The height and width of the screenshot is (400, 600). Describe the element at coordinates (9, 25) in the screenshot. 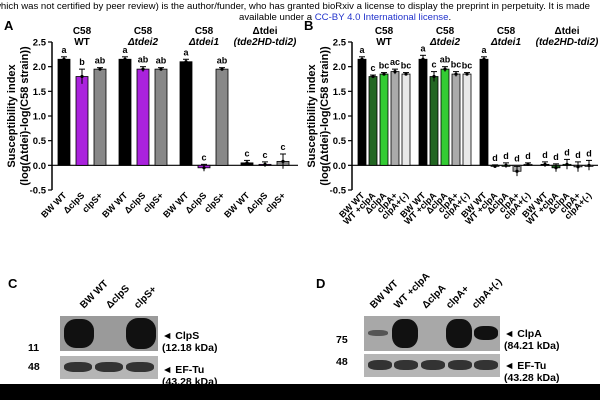

I see `panel-letter: A` at that location.